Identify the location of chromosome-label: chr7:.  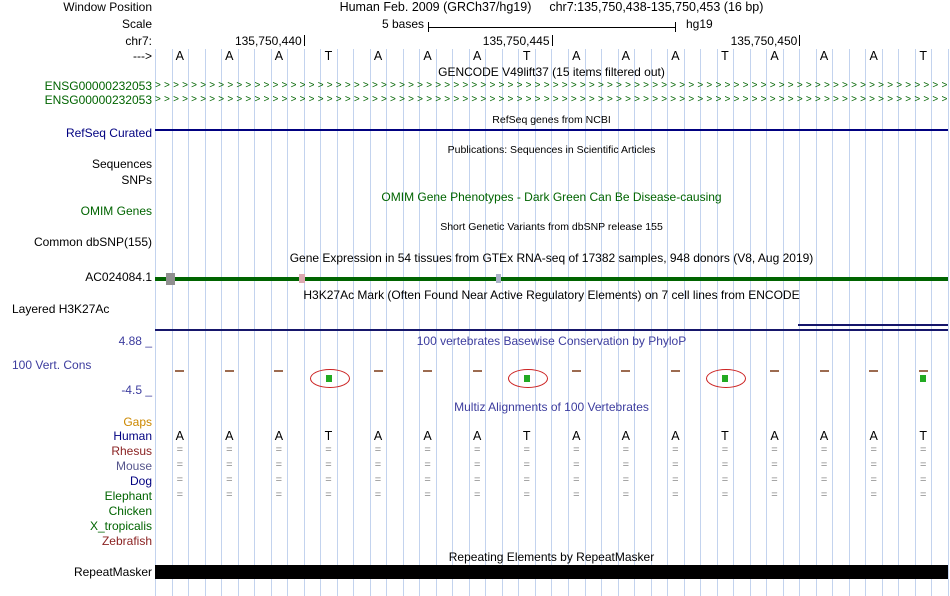
(138, 41).